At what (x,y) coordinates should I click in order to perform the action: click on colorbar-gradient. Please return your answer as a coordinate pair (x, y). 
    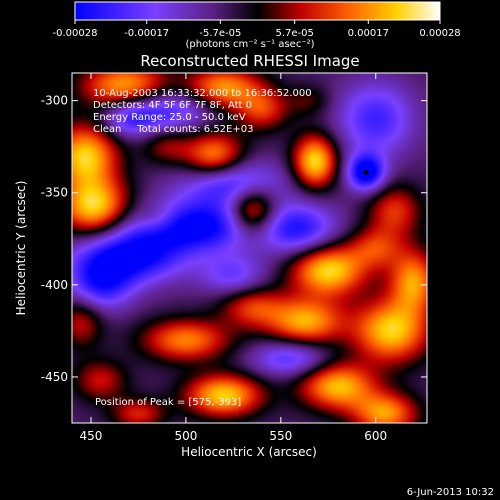
    Looking at the image, I should click on (257, 11).